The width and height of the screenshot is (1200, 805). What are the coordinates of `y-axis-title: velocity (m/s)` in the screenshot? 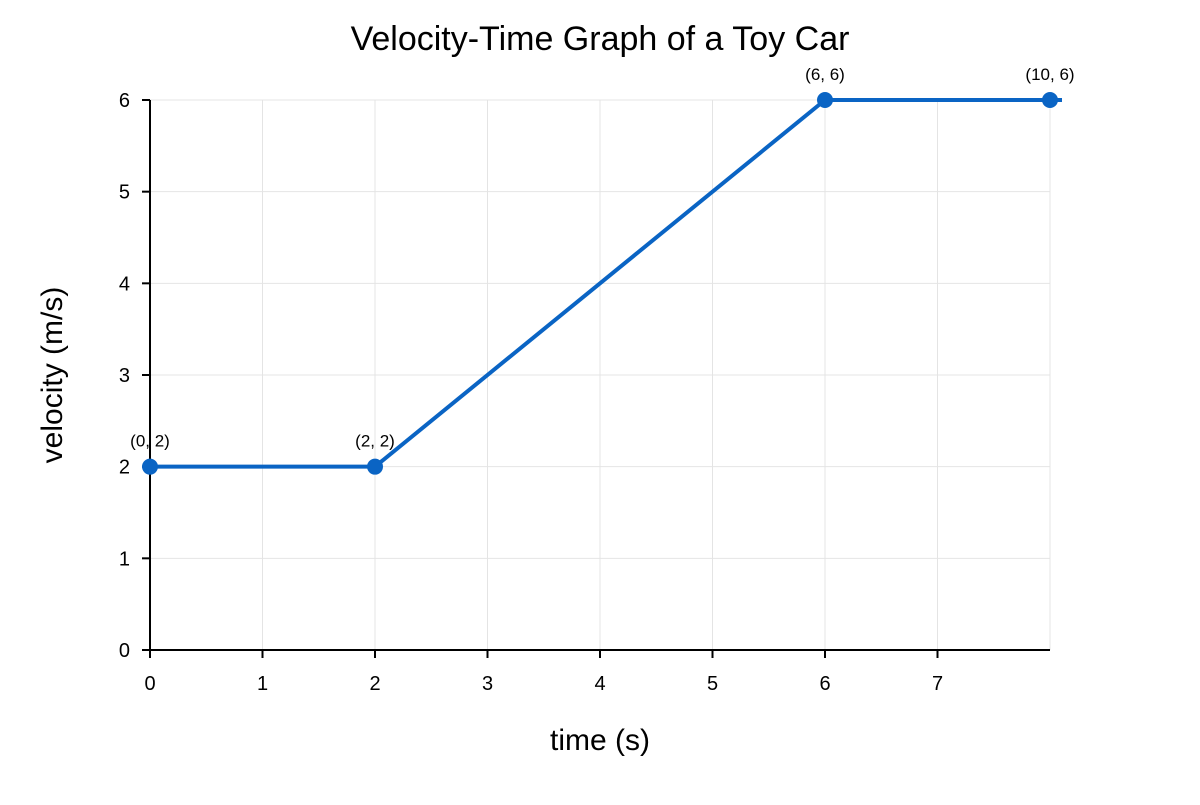 It's located at (52, 375).